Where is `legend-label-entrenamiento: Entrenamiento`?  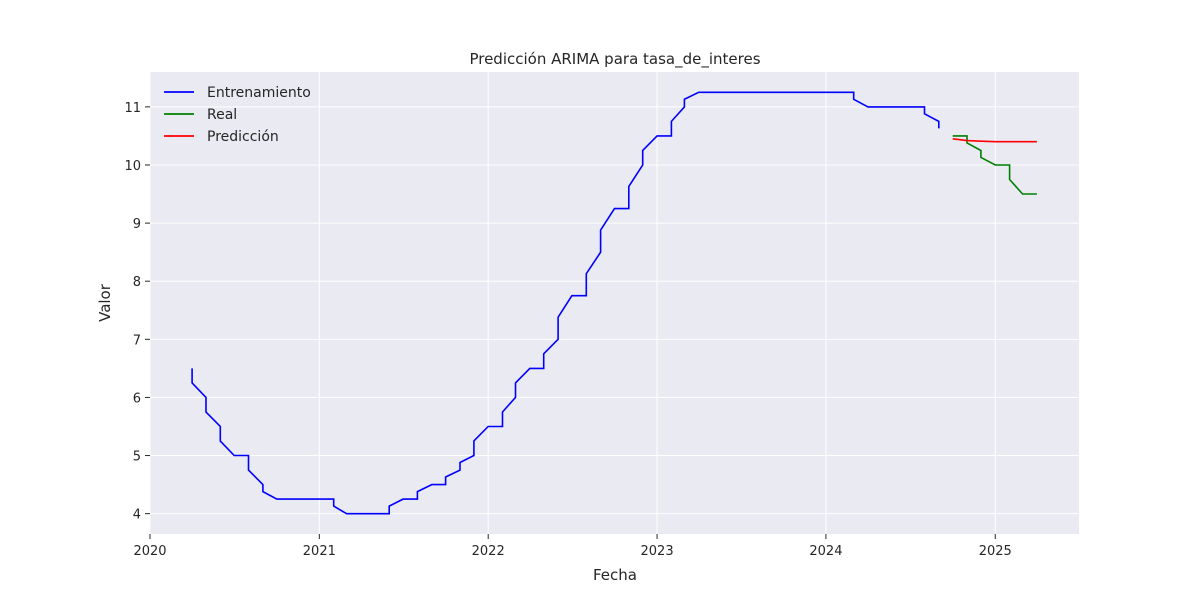 legend-label-entrenamiento: Entrenamiento is located at coordinates (259, 93).